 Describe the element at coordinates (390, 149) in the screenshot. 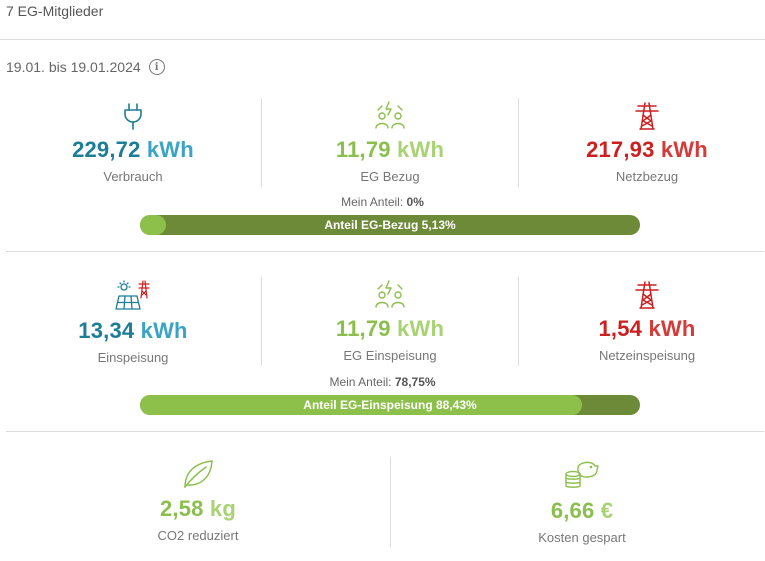

I see `eg-bezug-value: 11,79 kWh` at that location.